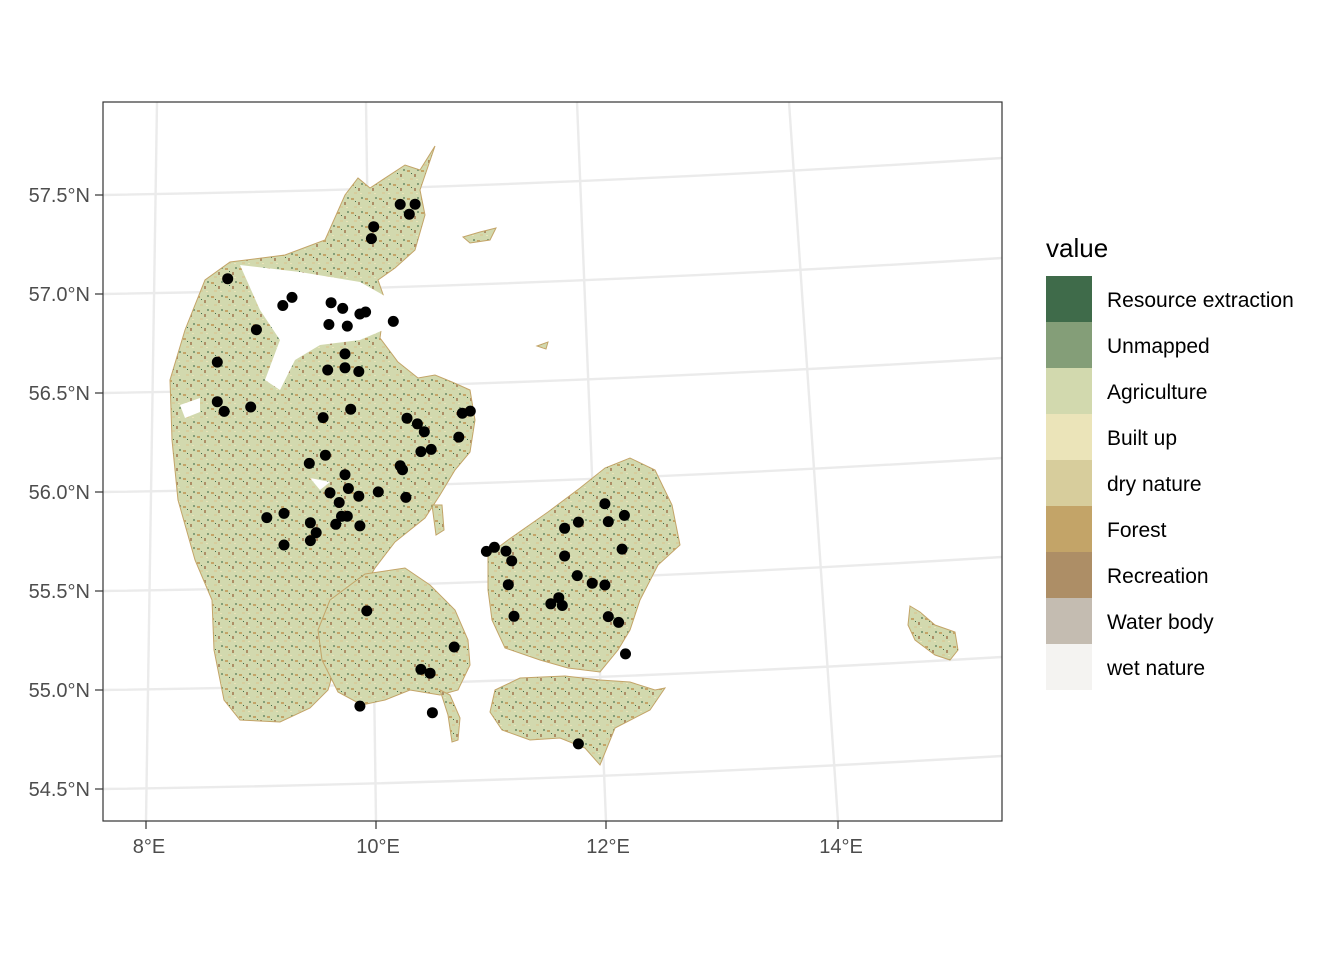 The width and height of the screenshot is (1344, 960). I want to click on laeso-landmass, so click(479, 235).